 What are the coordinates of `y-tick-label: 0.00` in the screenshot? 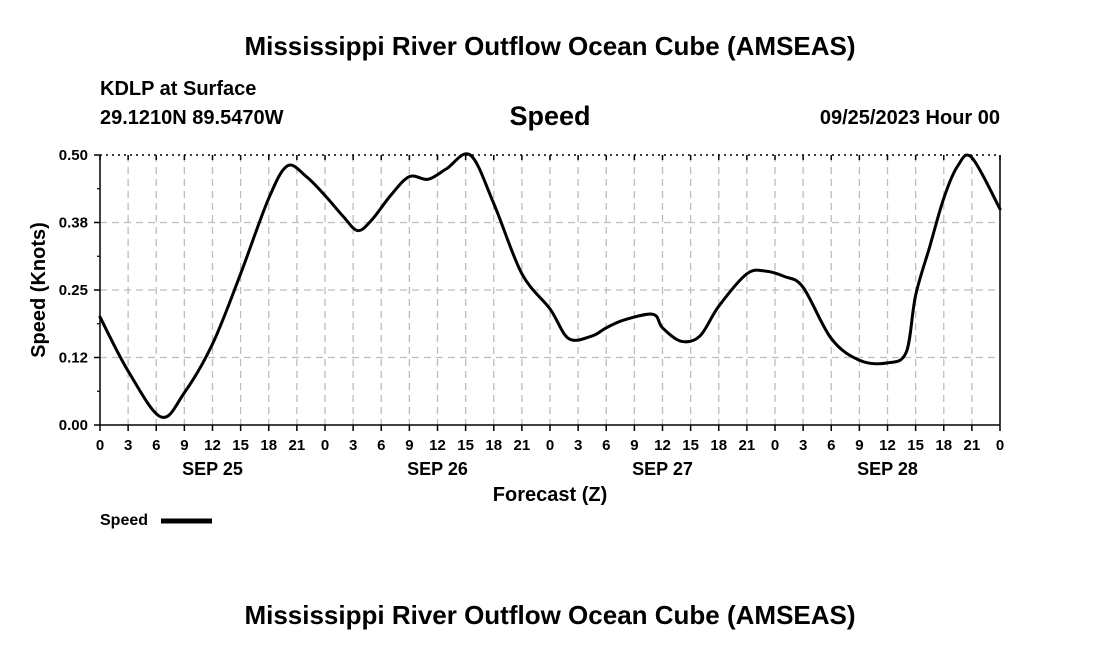 It's located at (73, 425).